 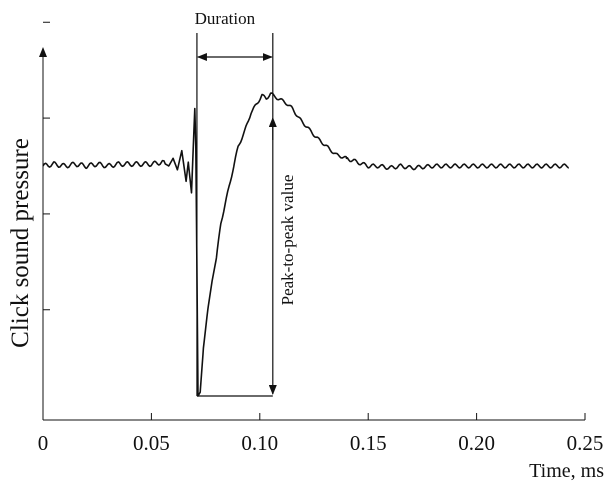 What do you see at coordinates (368, 443) in the screenshot?
I see `x-tick-label: 0.15` at bounding box center [368, 443].